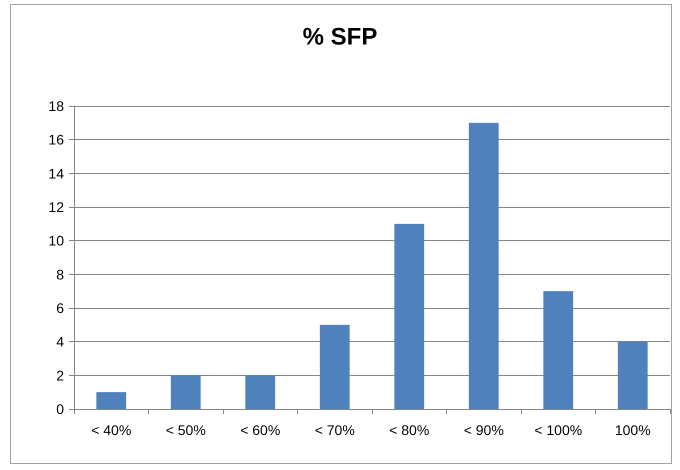 This screenshot has height=470, width=680. What do you see at coordinates (484, 430) in the screenshot?
I see `x-tick-label: < 90%` at bounding box center [484, 430].